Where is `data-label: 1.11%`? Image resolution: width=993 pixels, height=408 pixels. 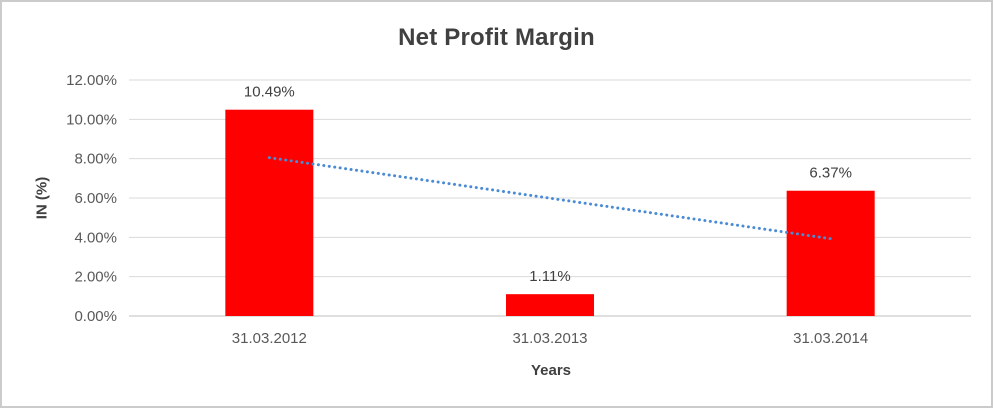
data-label: 1.11% is located at coordinates (549, 276).